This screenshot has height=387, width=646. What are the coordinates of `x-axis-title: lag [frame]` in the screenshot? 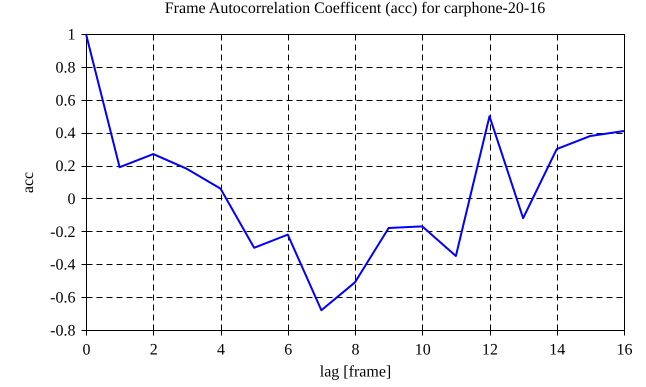 It's located at (356, 372).